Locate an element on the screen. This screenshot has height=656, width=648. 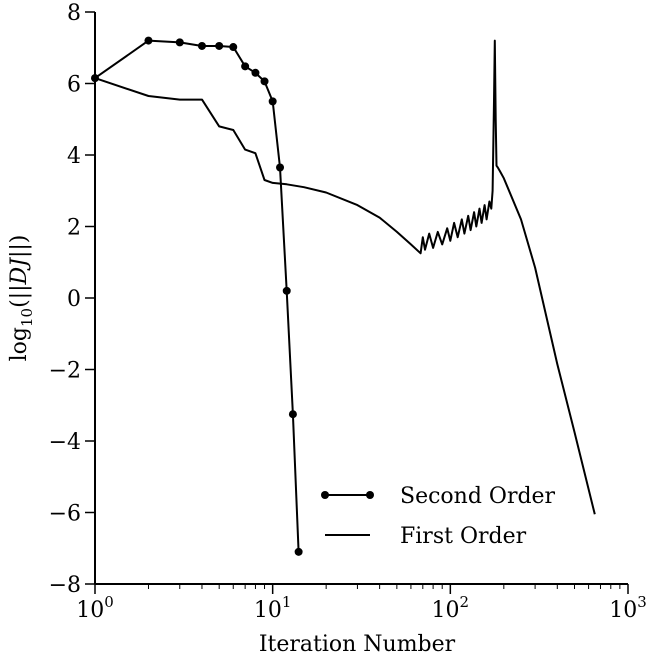
y-tick-label: −6 is located at coordinates (65, 514).